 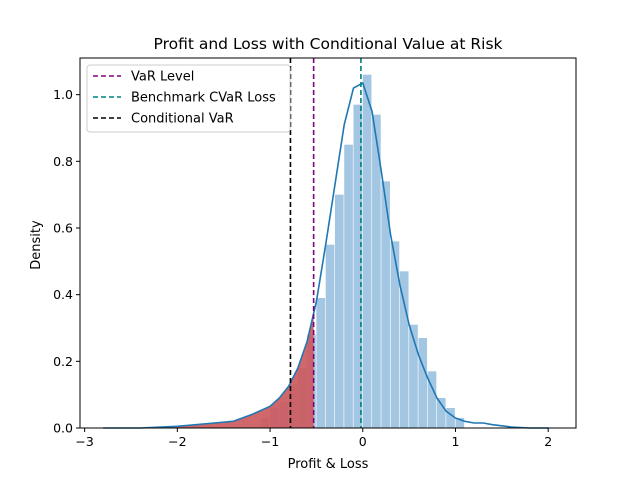 I want to click on y-tick-label: 0.2, so click(x=63, y=361).